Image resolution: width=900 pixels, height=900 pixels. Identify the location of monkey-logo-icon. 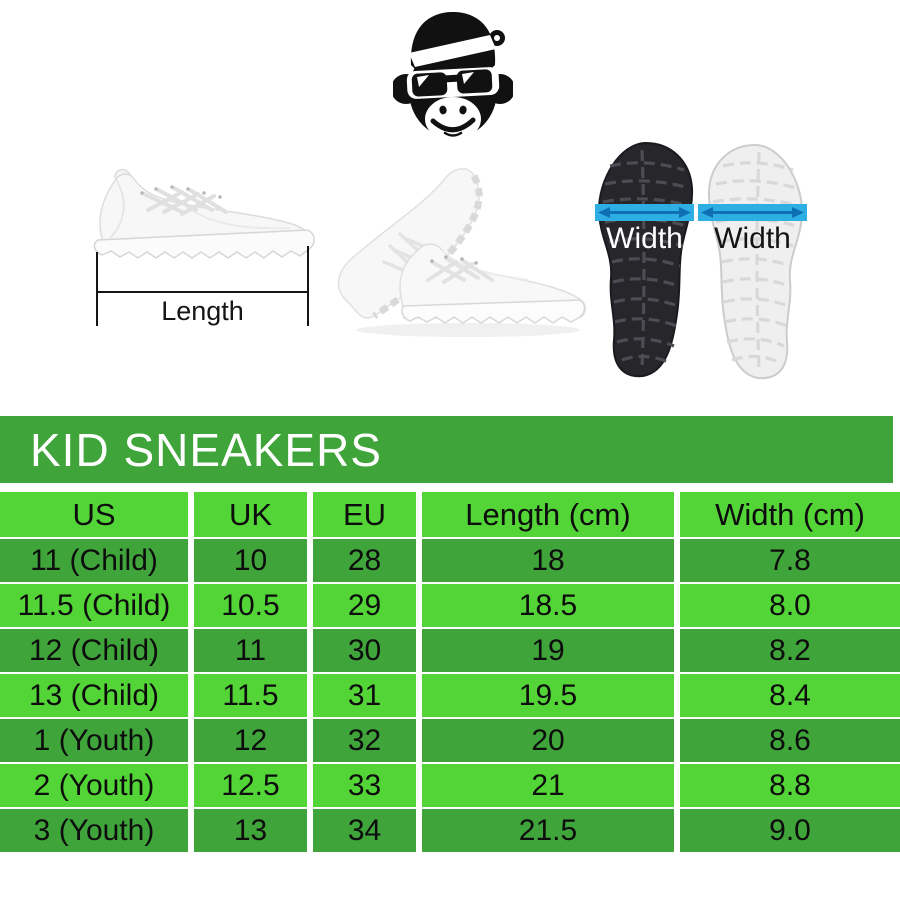
(453, 76).